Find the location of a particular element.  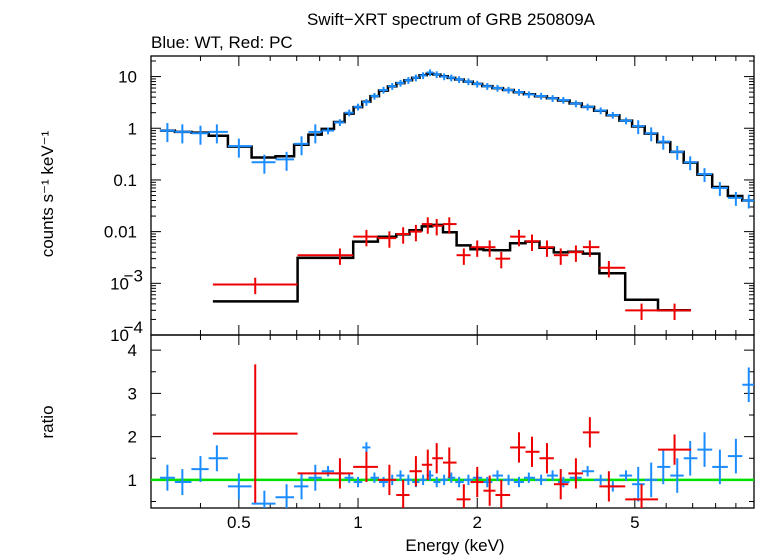

x-tick-label: 2 is located at coordinates (477, 522).